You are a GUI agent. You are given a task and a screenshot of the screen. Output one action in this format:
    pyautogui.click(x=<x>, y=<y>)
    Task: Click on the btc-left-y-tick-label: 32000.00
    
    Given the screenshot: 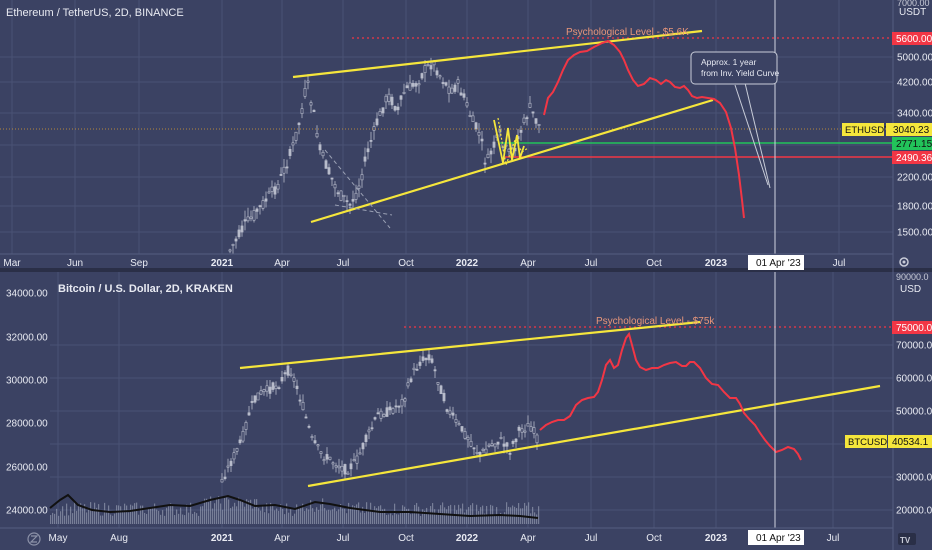 What is the action you would take?
    pyautogui.click(x=27, y=338)
    